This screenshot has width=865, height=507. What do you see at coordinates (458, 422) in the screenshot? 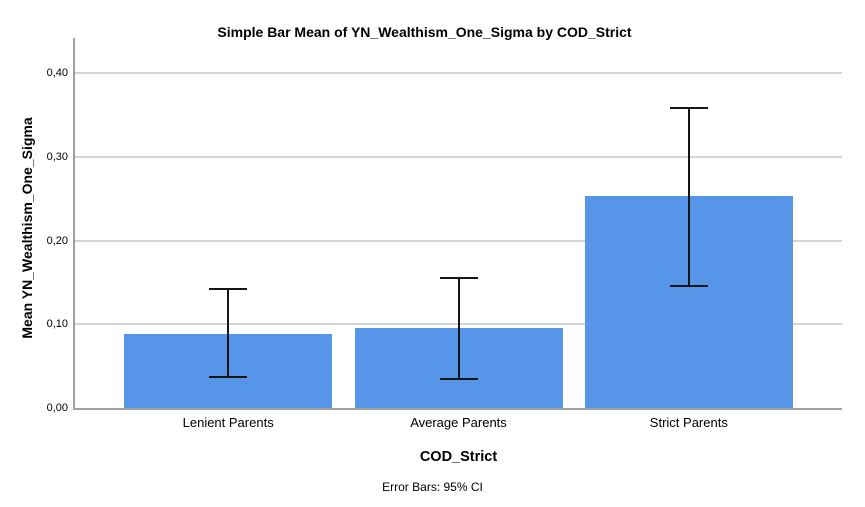
I see `x-category-label-average-parents: Average Parents` at bounding box center [458, 422].